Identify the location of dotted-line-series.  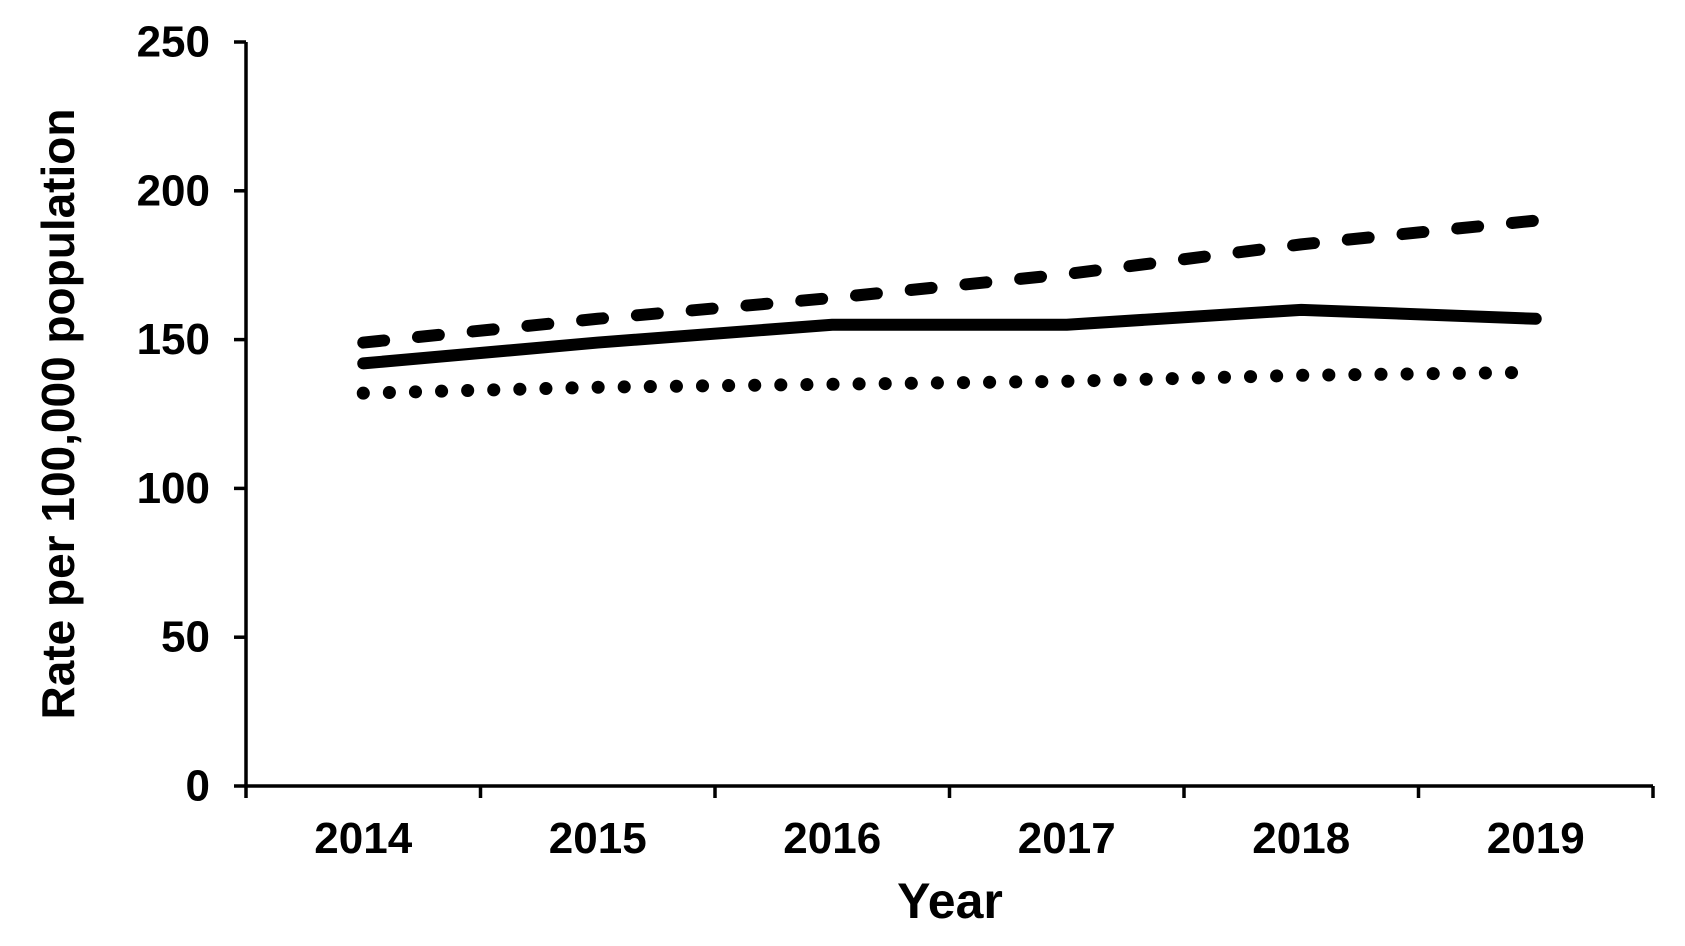
(949, 382).